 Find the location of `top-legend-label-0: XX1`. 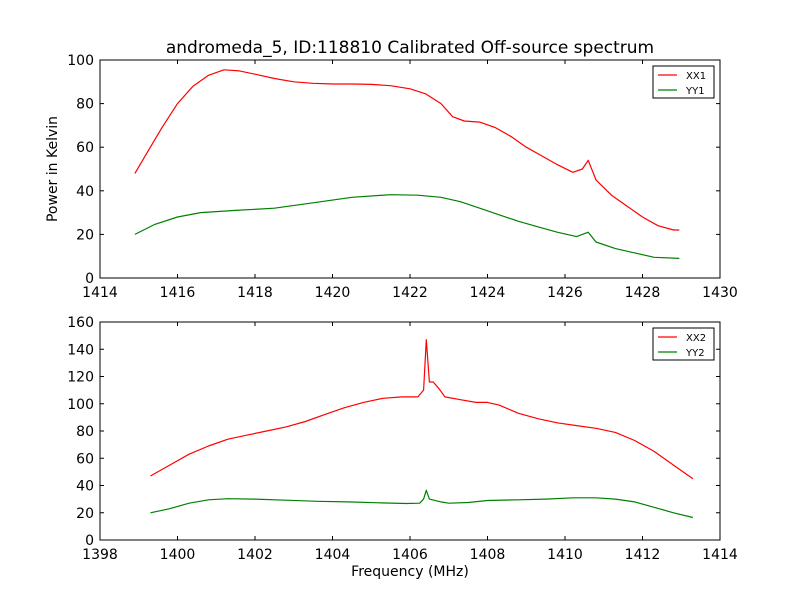

top-legend-label-0: XX1 is located at coordinates (696, 76).